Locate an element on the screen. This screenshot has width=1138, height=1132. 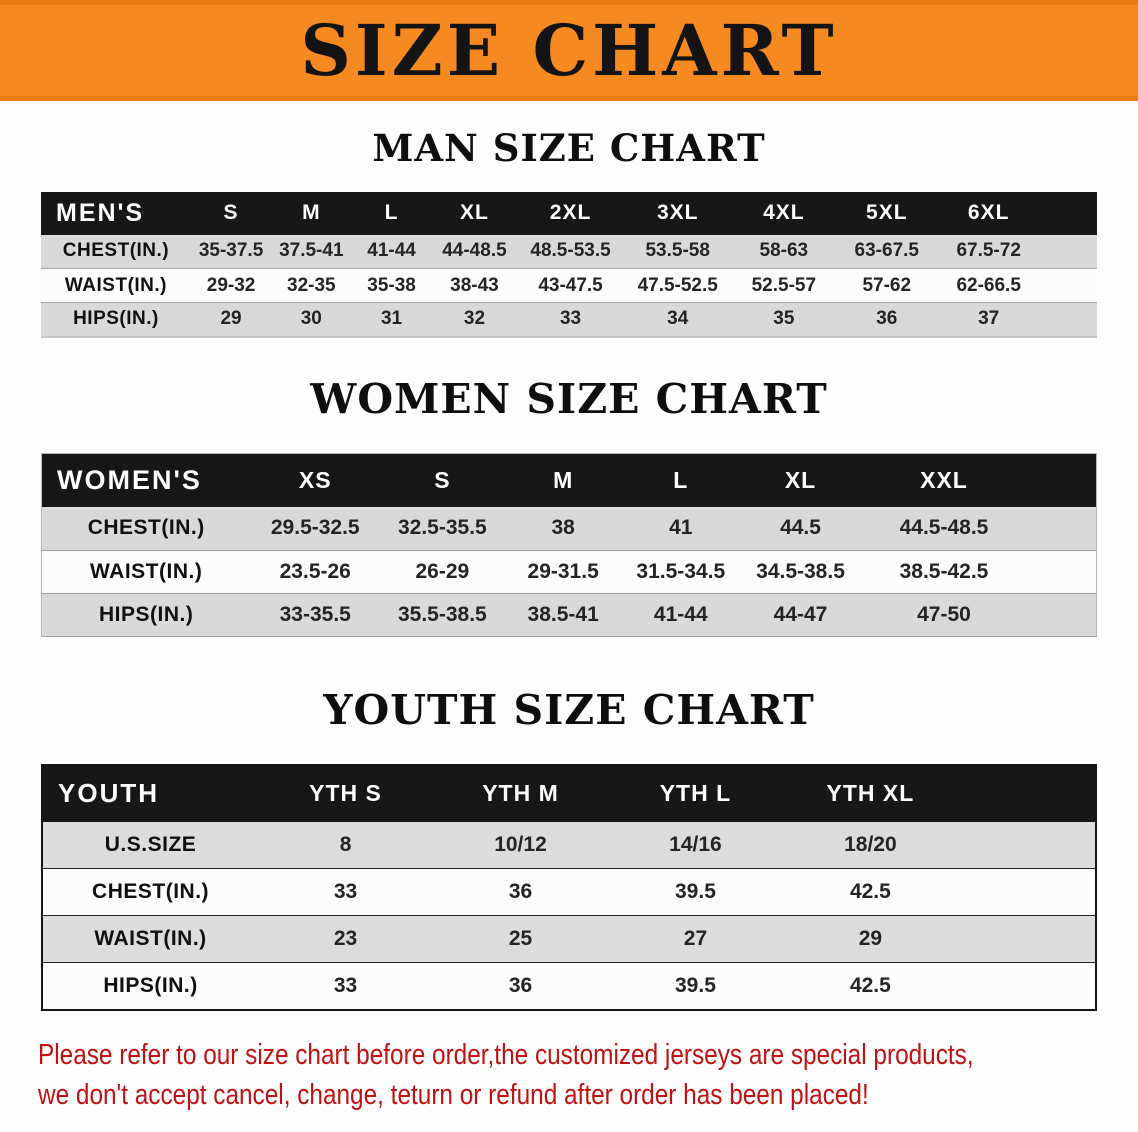
size-value-cell: 38.5-41 is located at coordinates (563, 614).